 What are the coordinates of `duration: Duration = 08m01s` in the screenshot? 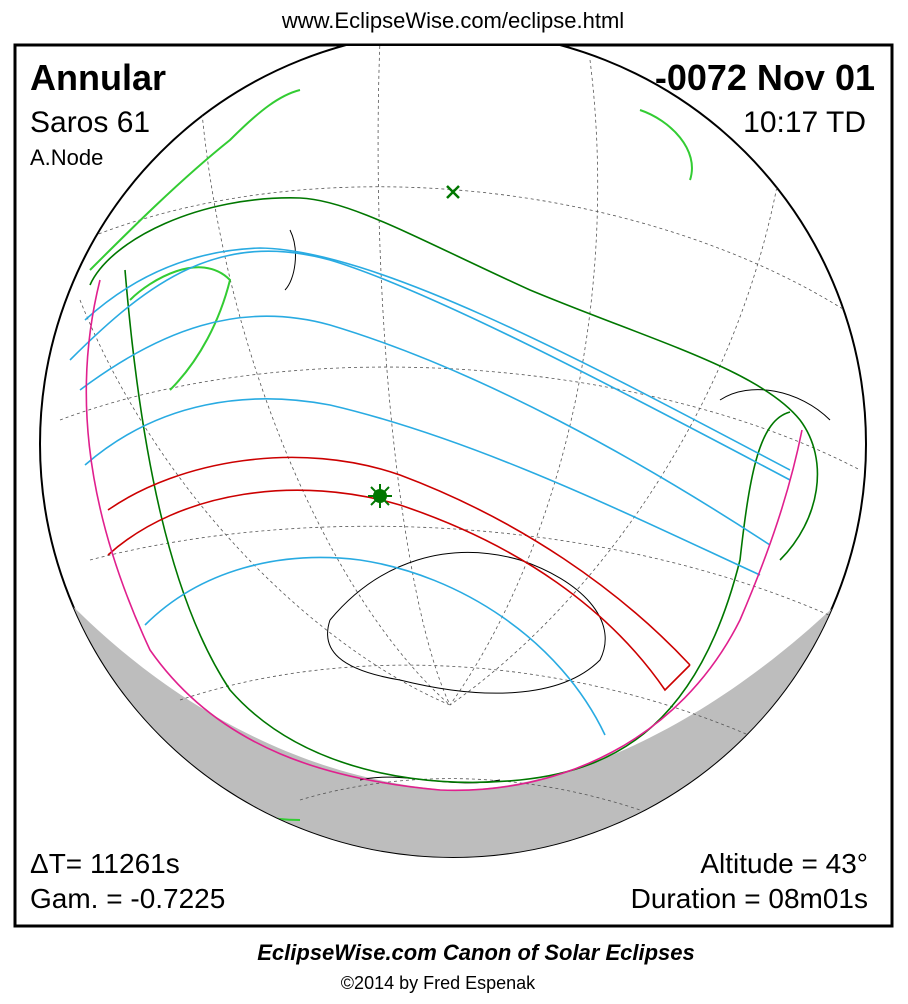 It's located at (749, 898).